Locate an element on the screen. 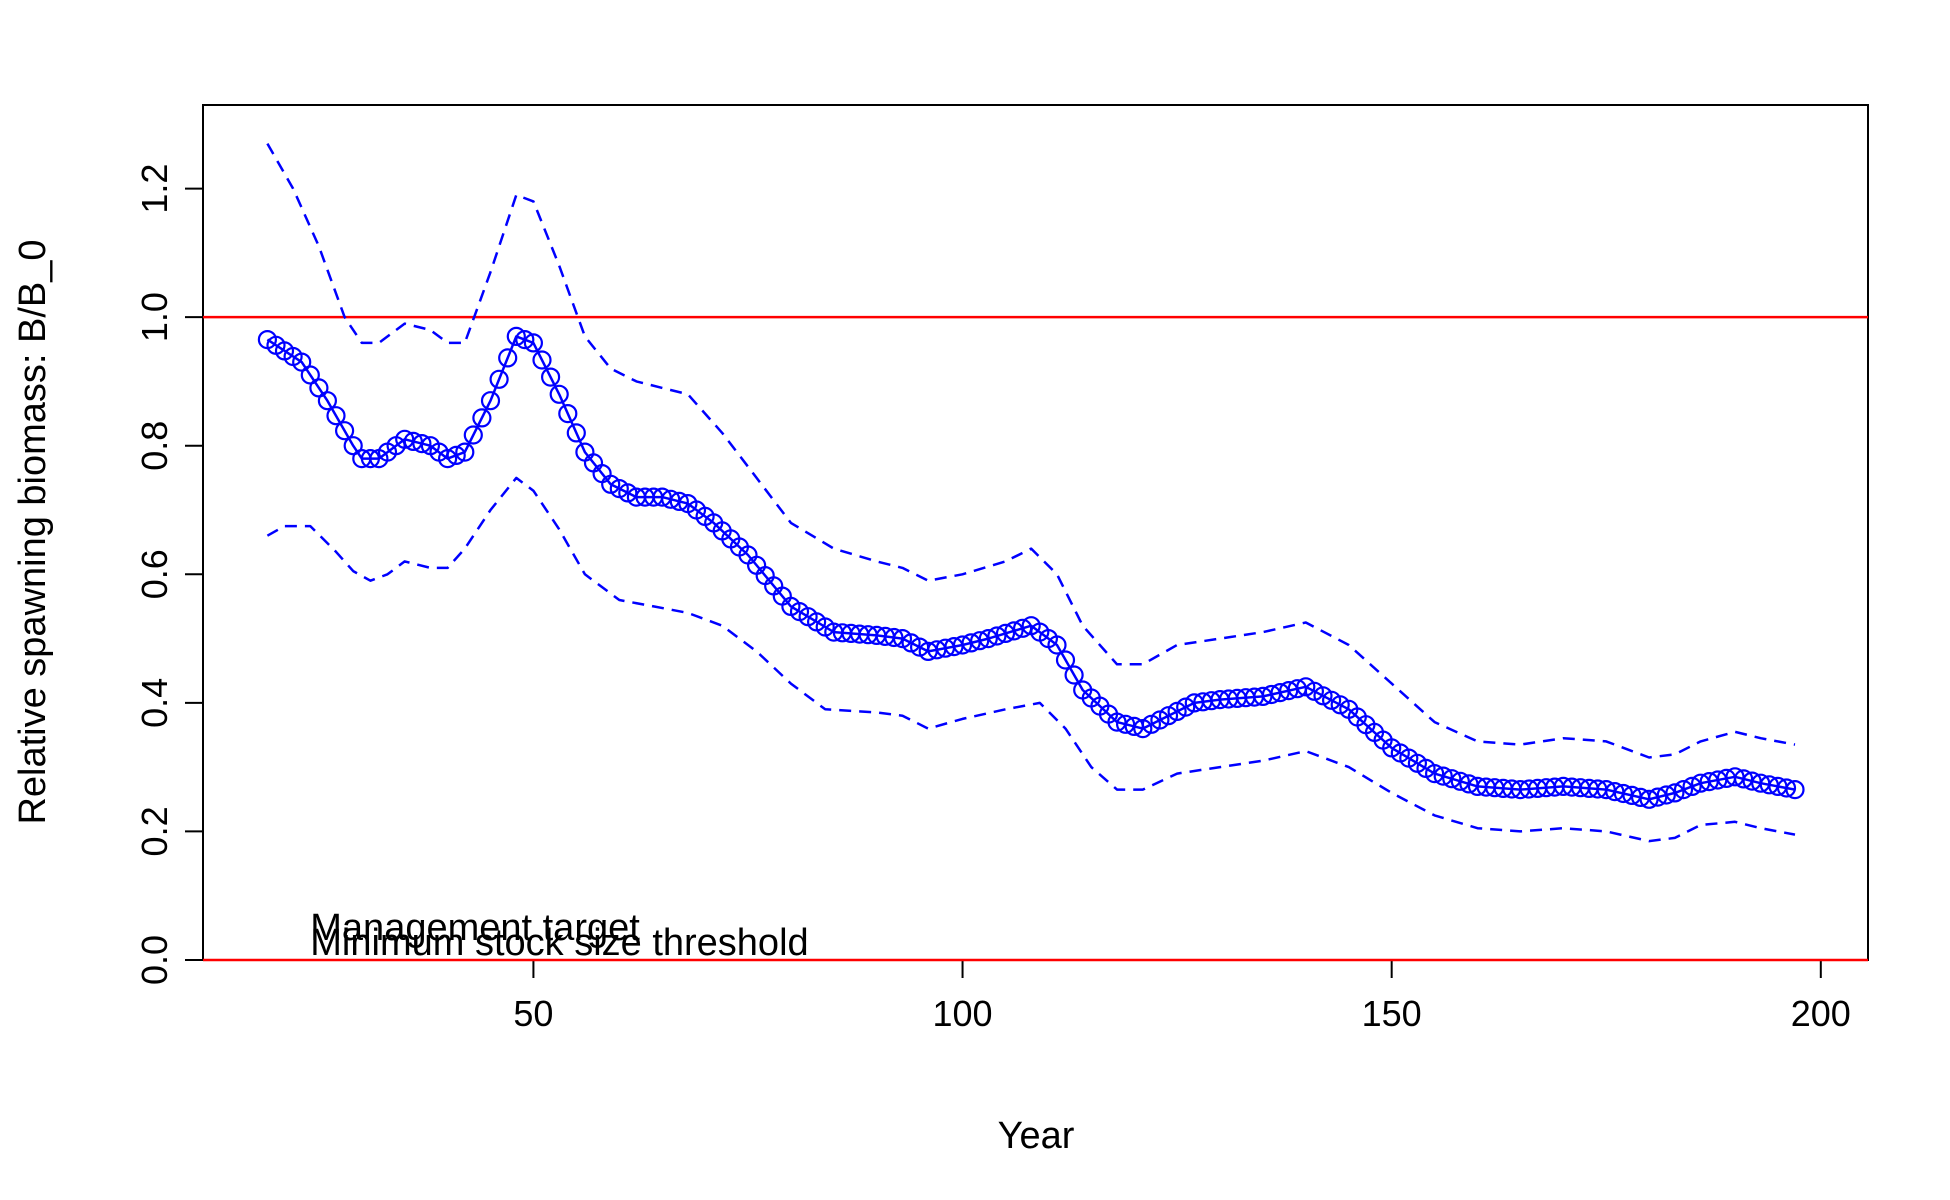  y-tick-label: 0.6 is located at coordinates (154, 574).